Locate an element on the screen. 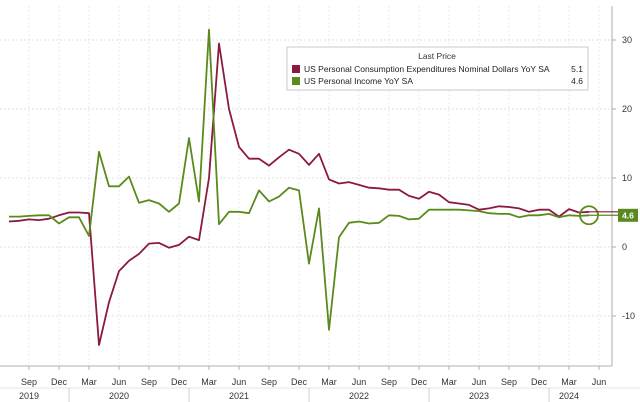 The width and height of the screenshot is (640, 402). x-year-label: 2020 is located at coordinates (119, 396).